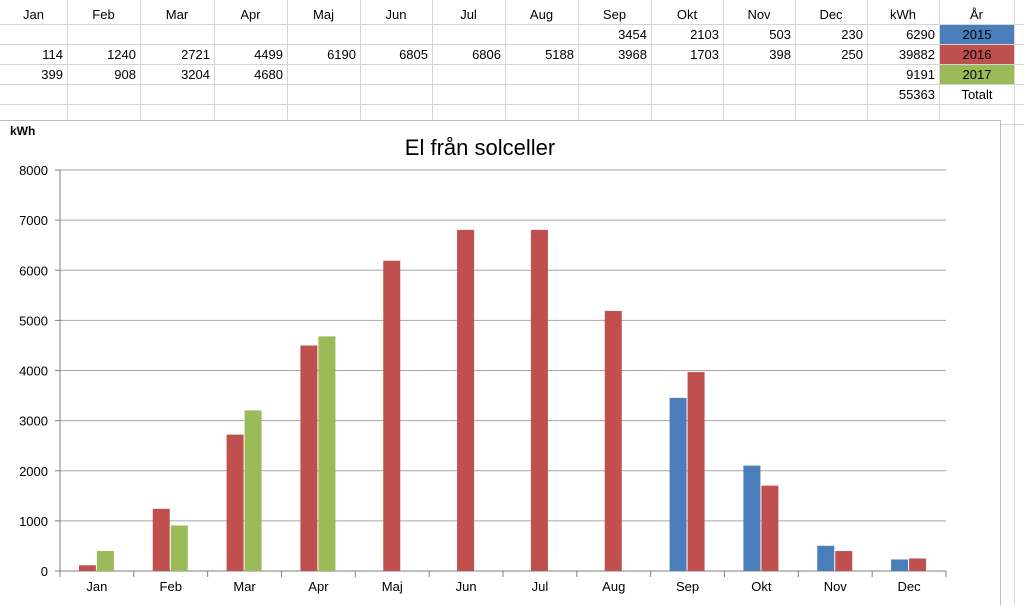 This screenshot has width=1024, height=605. Describe the element at coordinates (177, 14) in the screenshot. I see `header-cell: Mar` at that location.